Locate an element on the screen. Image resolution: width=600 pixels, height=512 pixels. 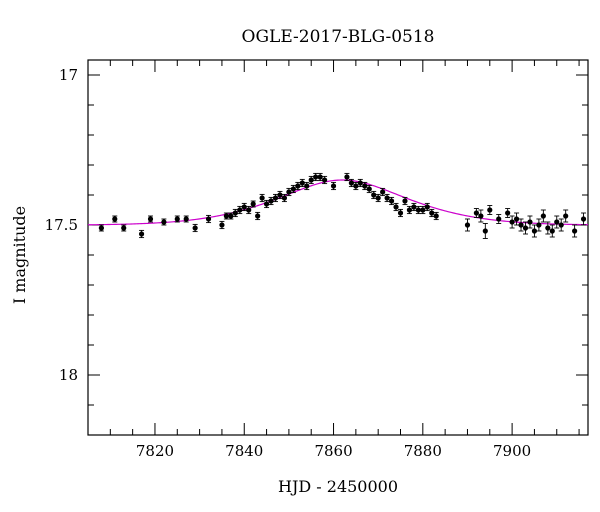
x-axis-label: HJD - 2450000 is located at coordinates (338, 486).